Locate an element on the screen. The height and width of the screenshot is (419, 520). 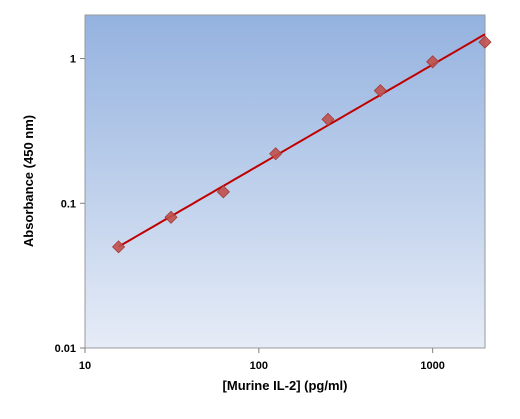
y-tick-label: 0.01 is located at coordinates (65, 349).